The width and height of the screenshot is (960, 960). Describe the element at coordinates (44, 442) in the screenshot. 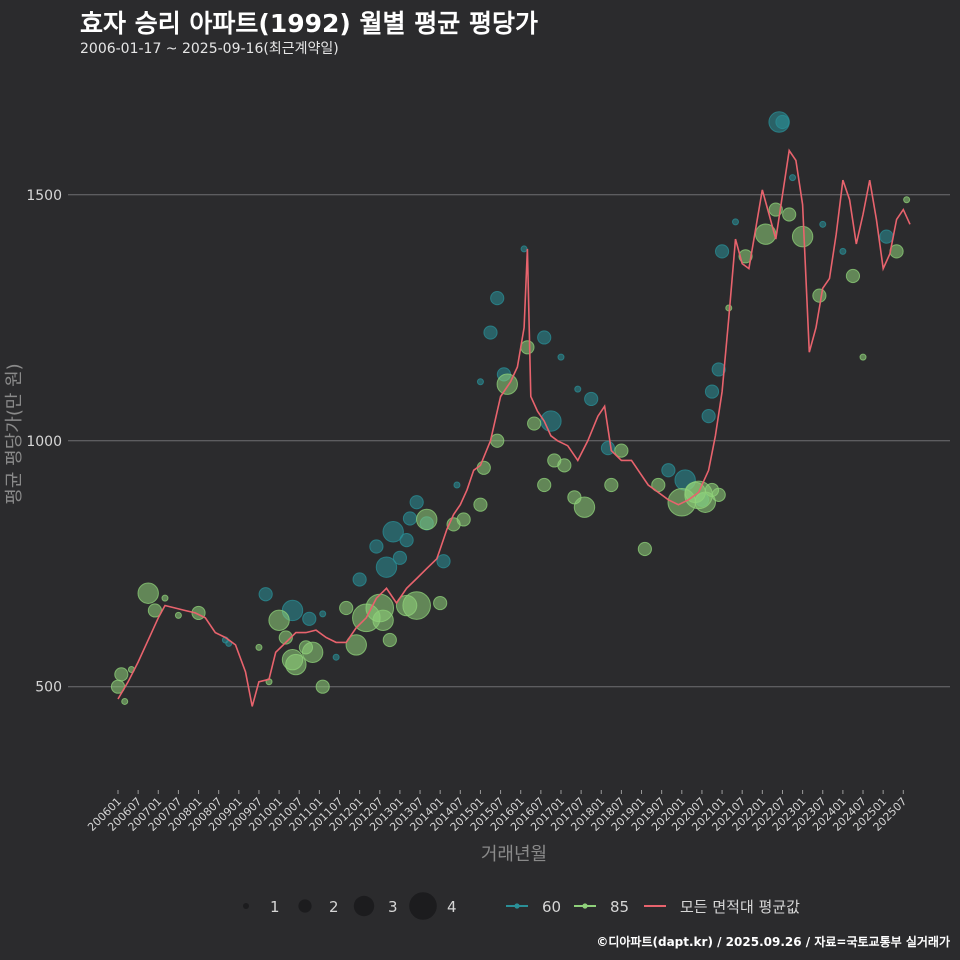

I see `y-tick-label: 1000` at that location.